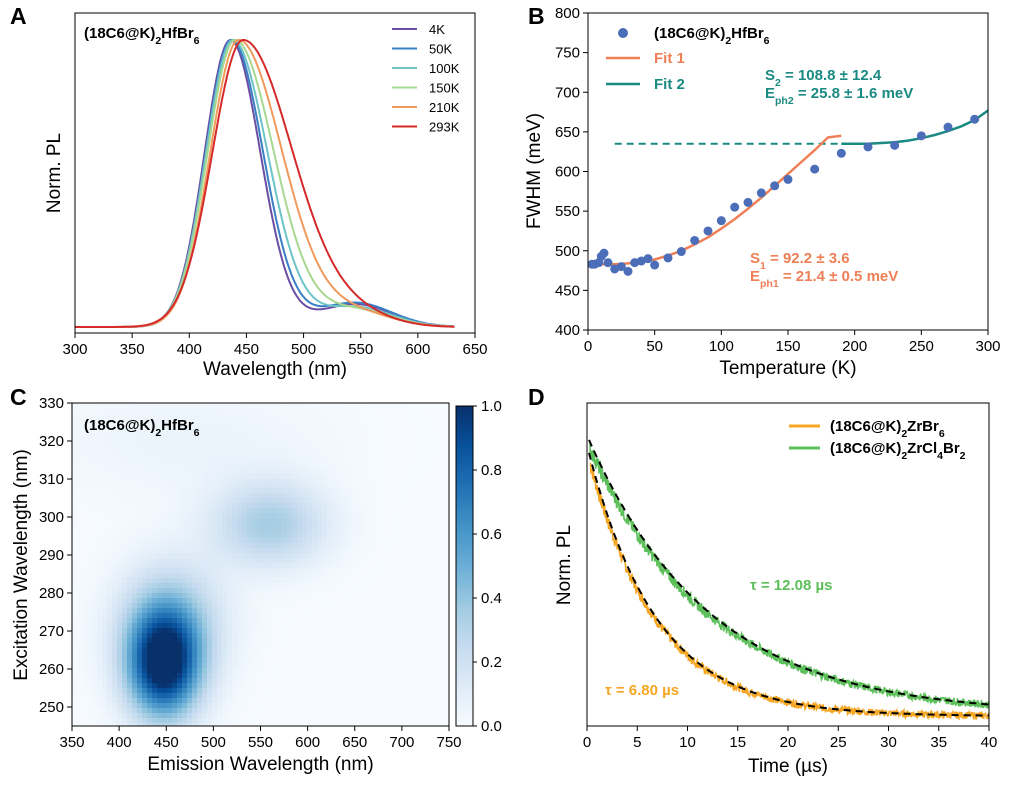 This screenshot has height=787, width=1009. Describe the element at coordinates (921, 346) in the screenshot. I see `x-tick-label: 250` at that location.